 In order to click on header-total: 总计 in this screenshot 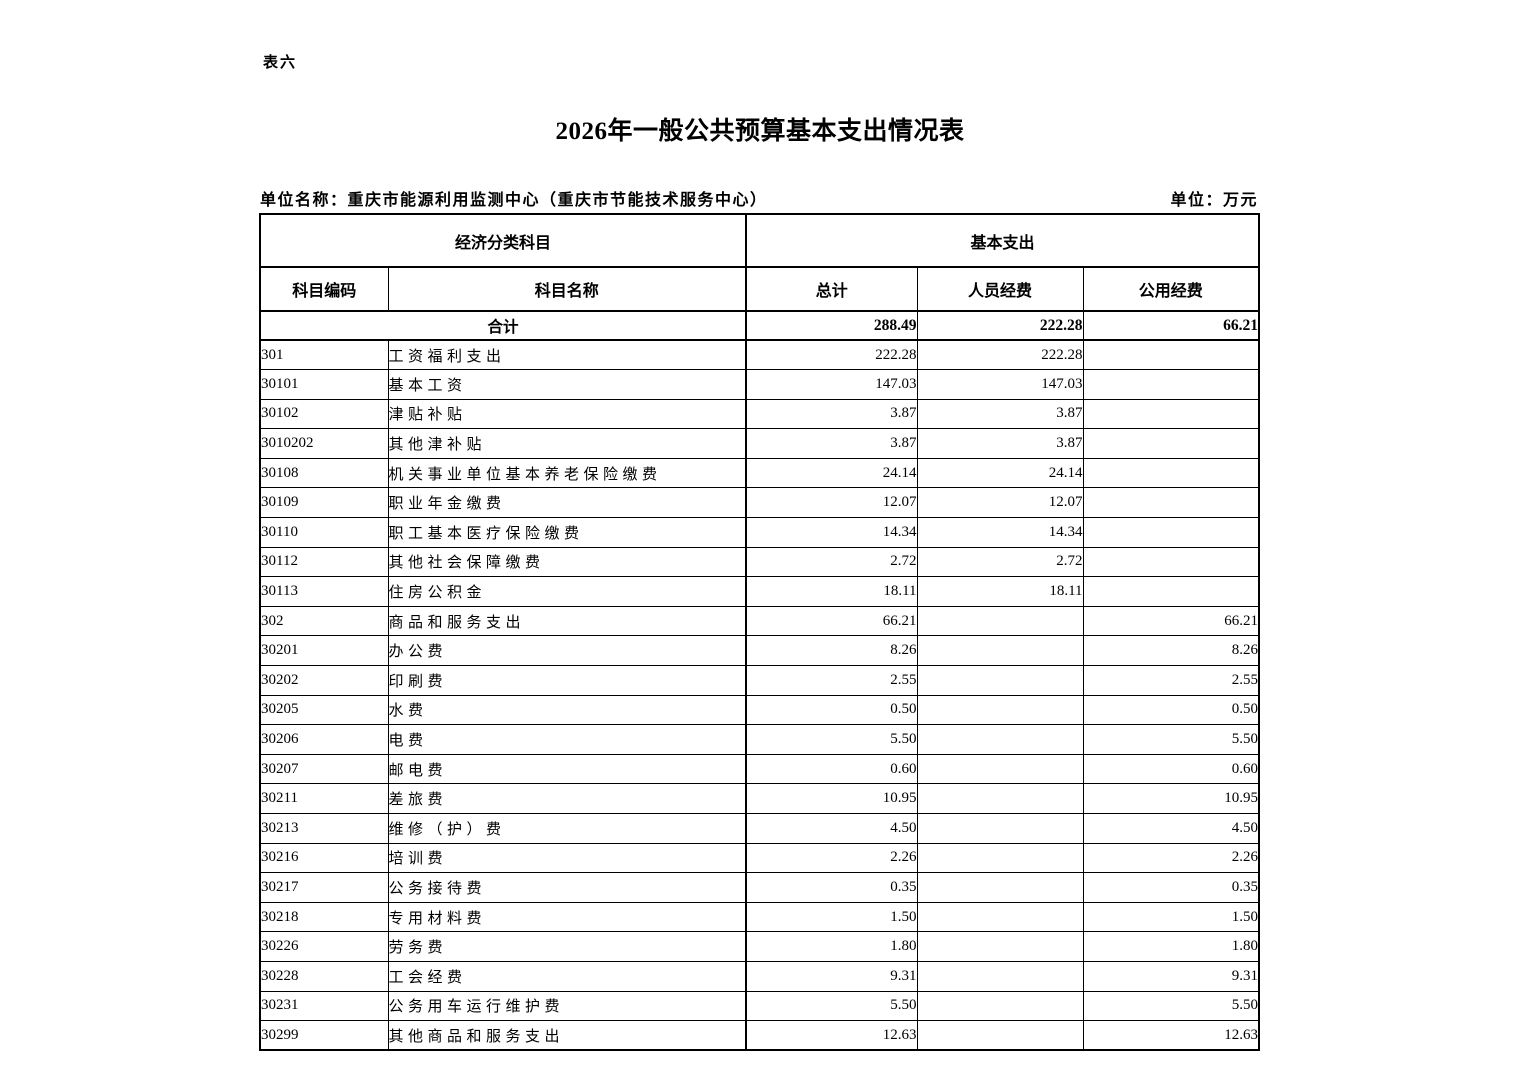, I will do `click(831, 289)`.